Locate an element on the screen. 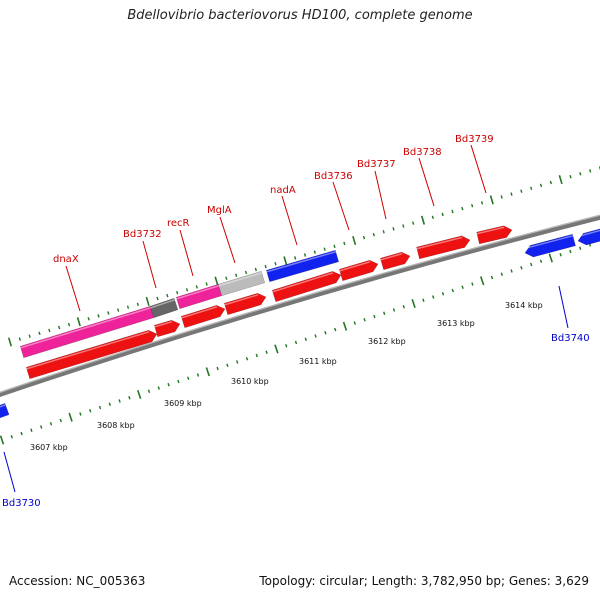 The width and height of the screenshot is (600, 600). feature-recr-highlight is located at coordinates (197, 292).